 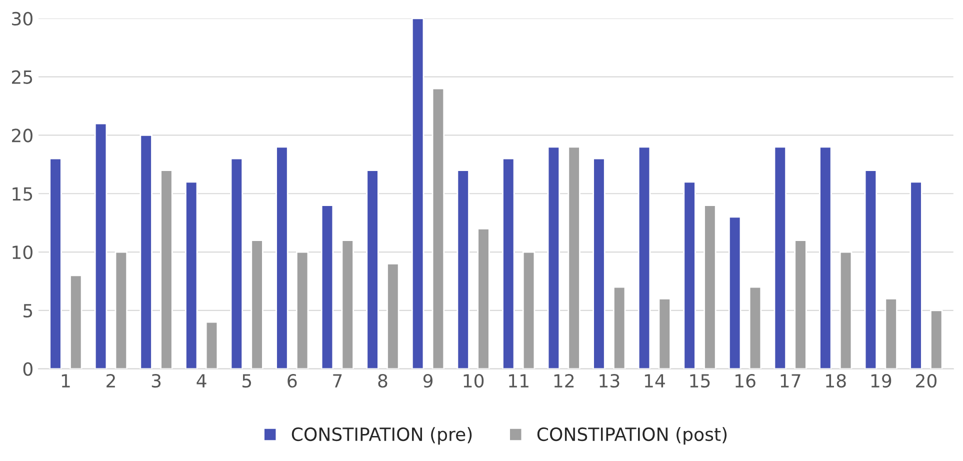 I want to click on x-tick-label: 10, so click(x=474, y=381).